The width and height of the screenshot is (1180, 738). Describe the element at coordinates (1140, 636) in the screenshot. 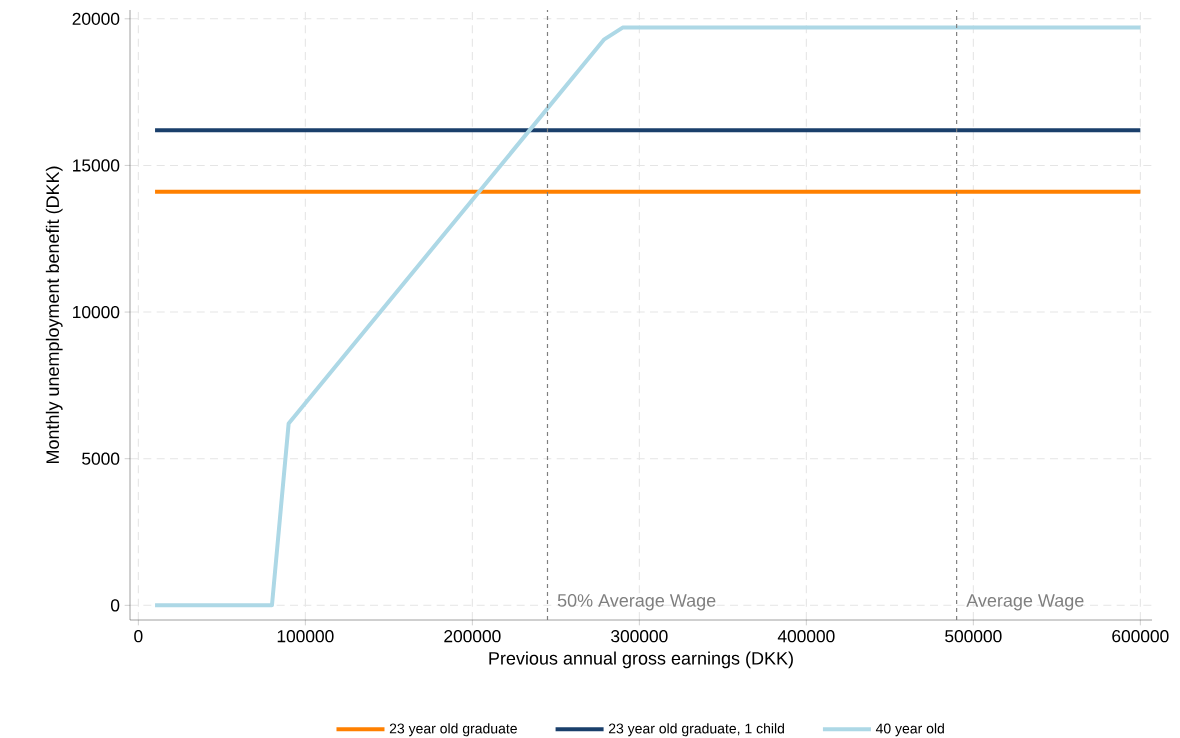

I see `x-tick-label: 600000` at that location.